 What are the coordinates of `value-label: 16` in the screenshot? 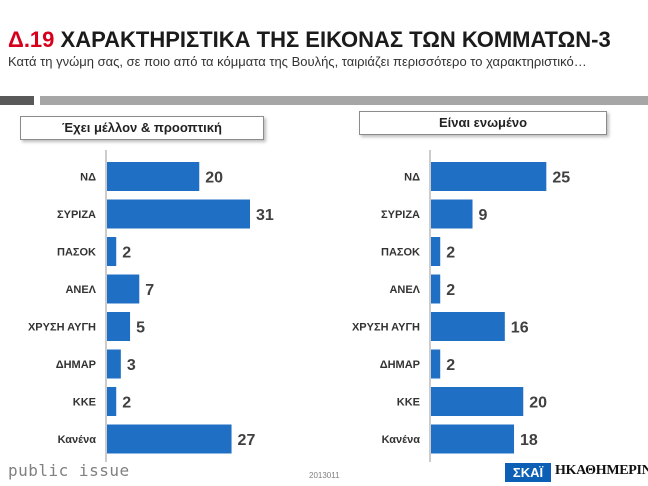 It's located at (520, 328).